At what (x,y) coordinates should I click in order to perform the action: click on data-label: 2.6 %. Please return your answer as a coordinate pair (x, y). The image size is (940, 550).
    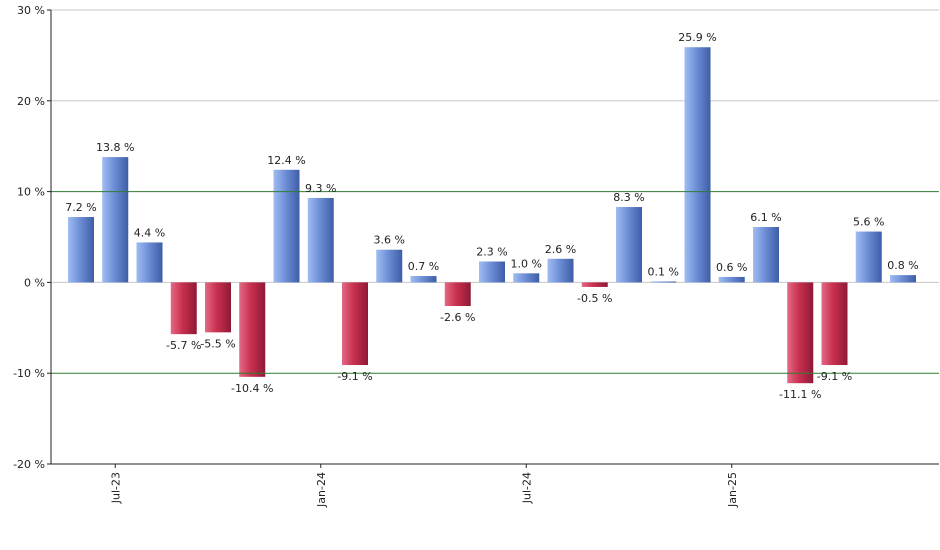
    Looking at the image, I should click on (560, 249).